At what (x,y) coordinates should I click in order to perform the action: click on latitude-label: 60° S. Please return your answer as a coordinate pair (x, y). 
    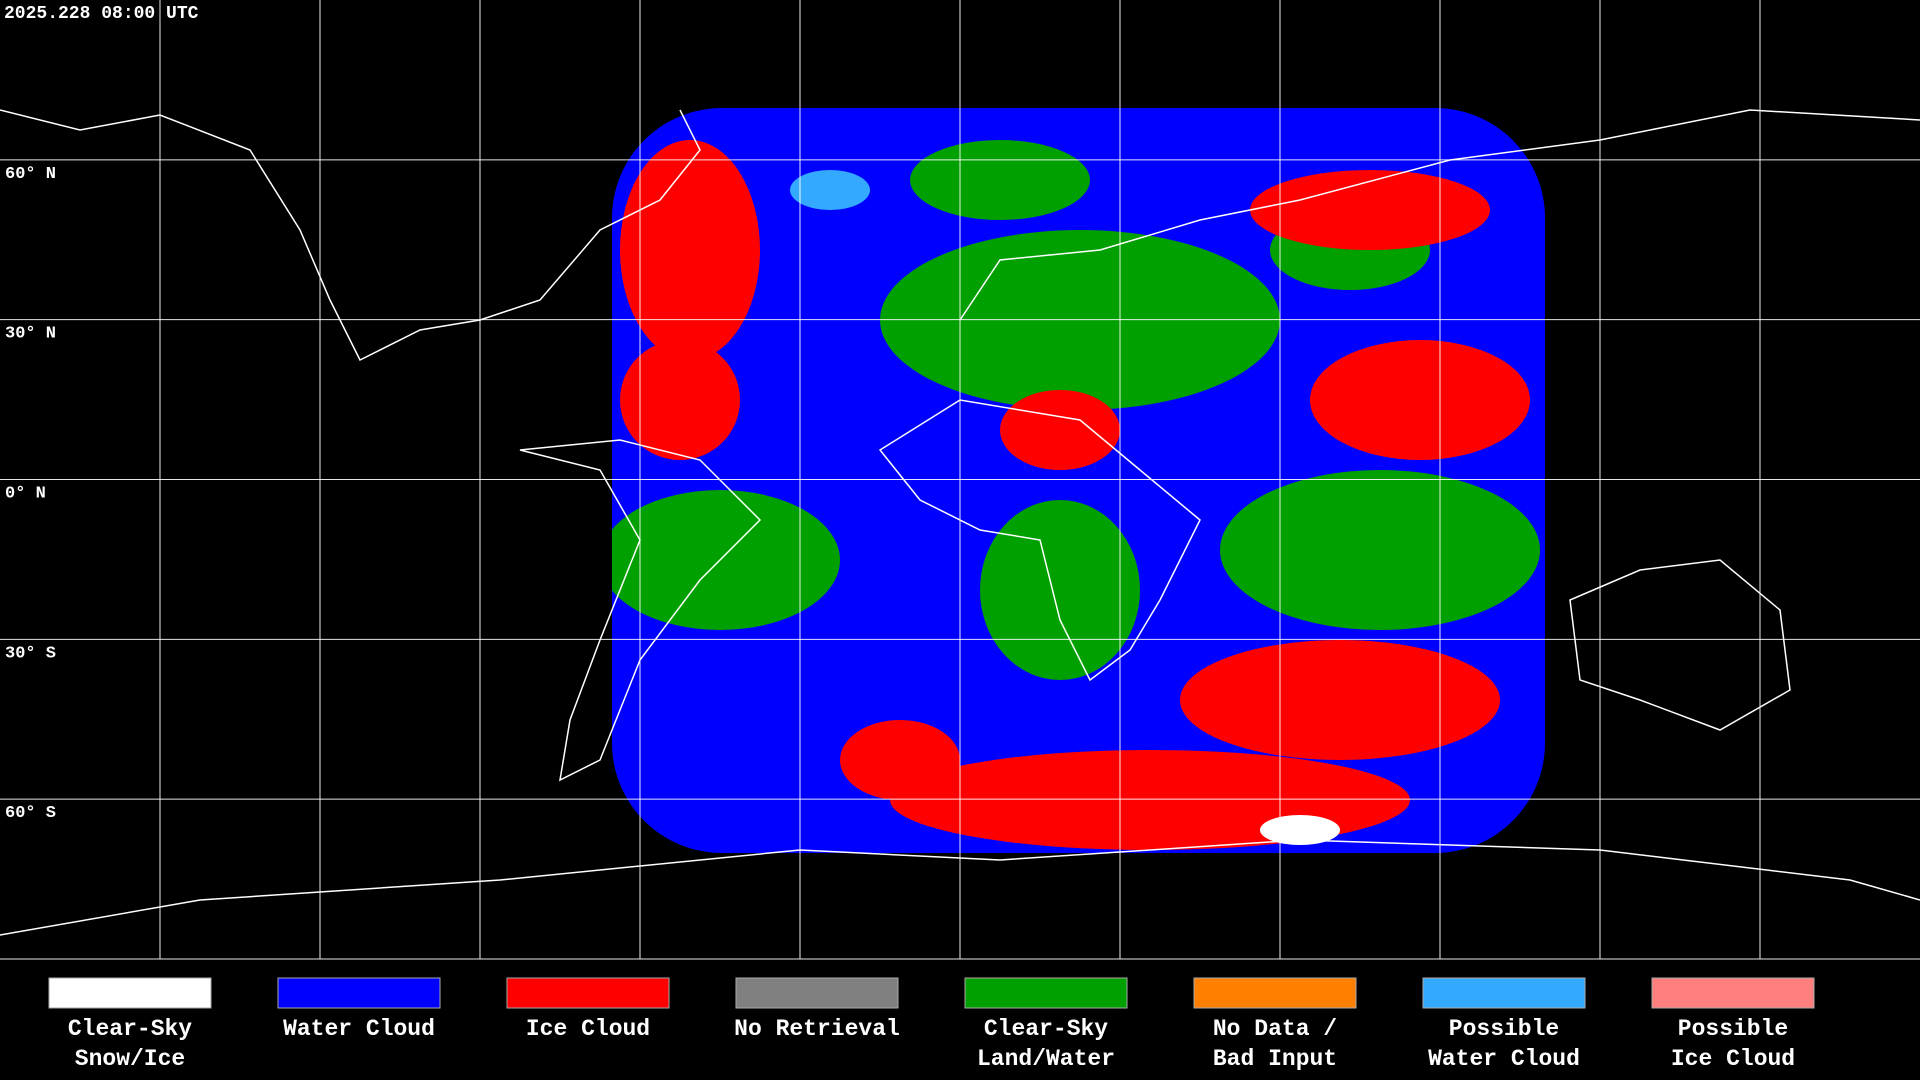
    Looking at the image, I should click on (30, 813).